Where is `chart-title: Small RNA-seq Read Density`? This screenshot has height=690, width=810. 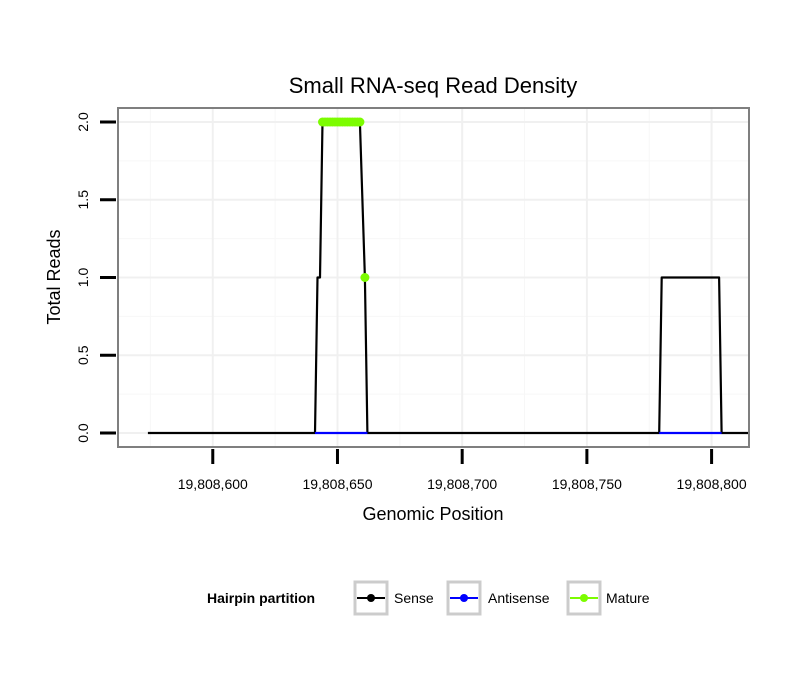 chart-title: Small RNA-seq Read Density is located at coordinates (433, 85).